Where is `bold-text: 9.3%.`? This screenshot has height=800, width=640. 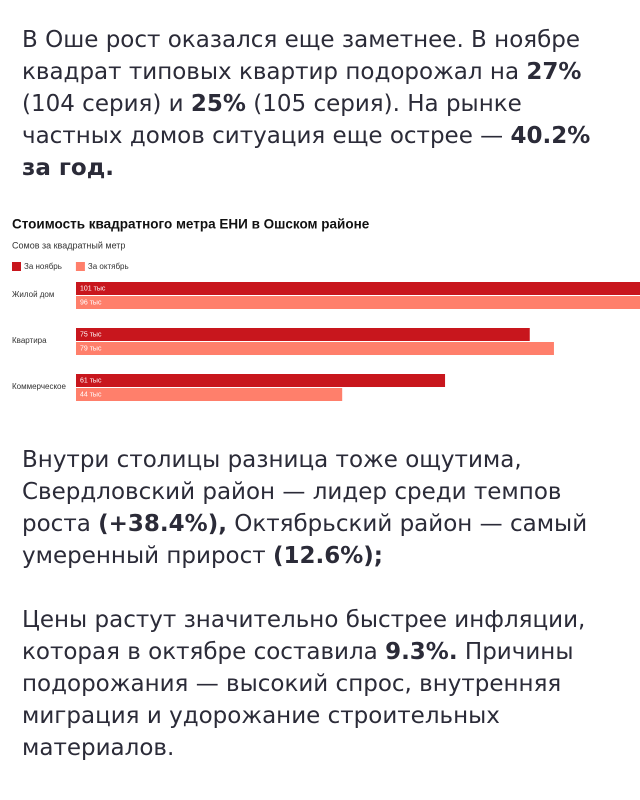 bold-text: 9.3%. is located at coordinates (421, 652).